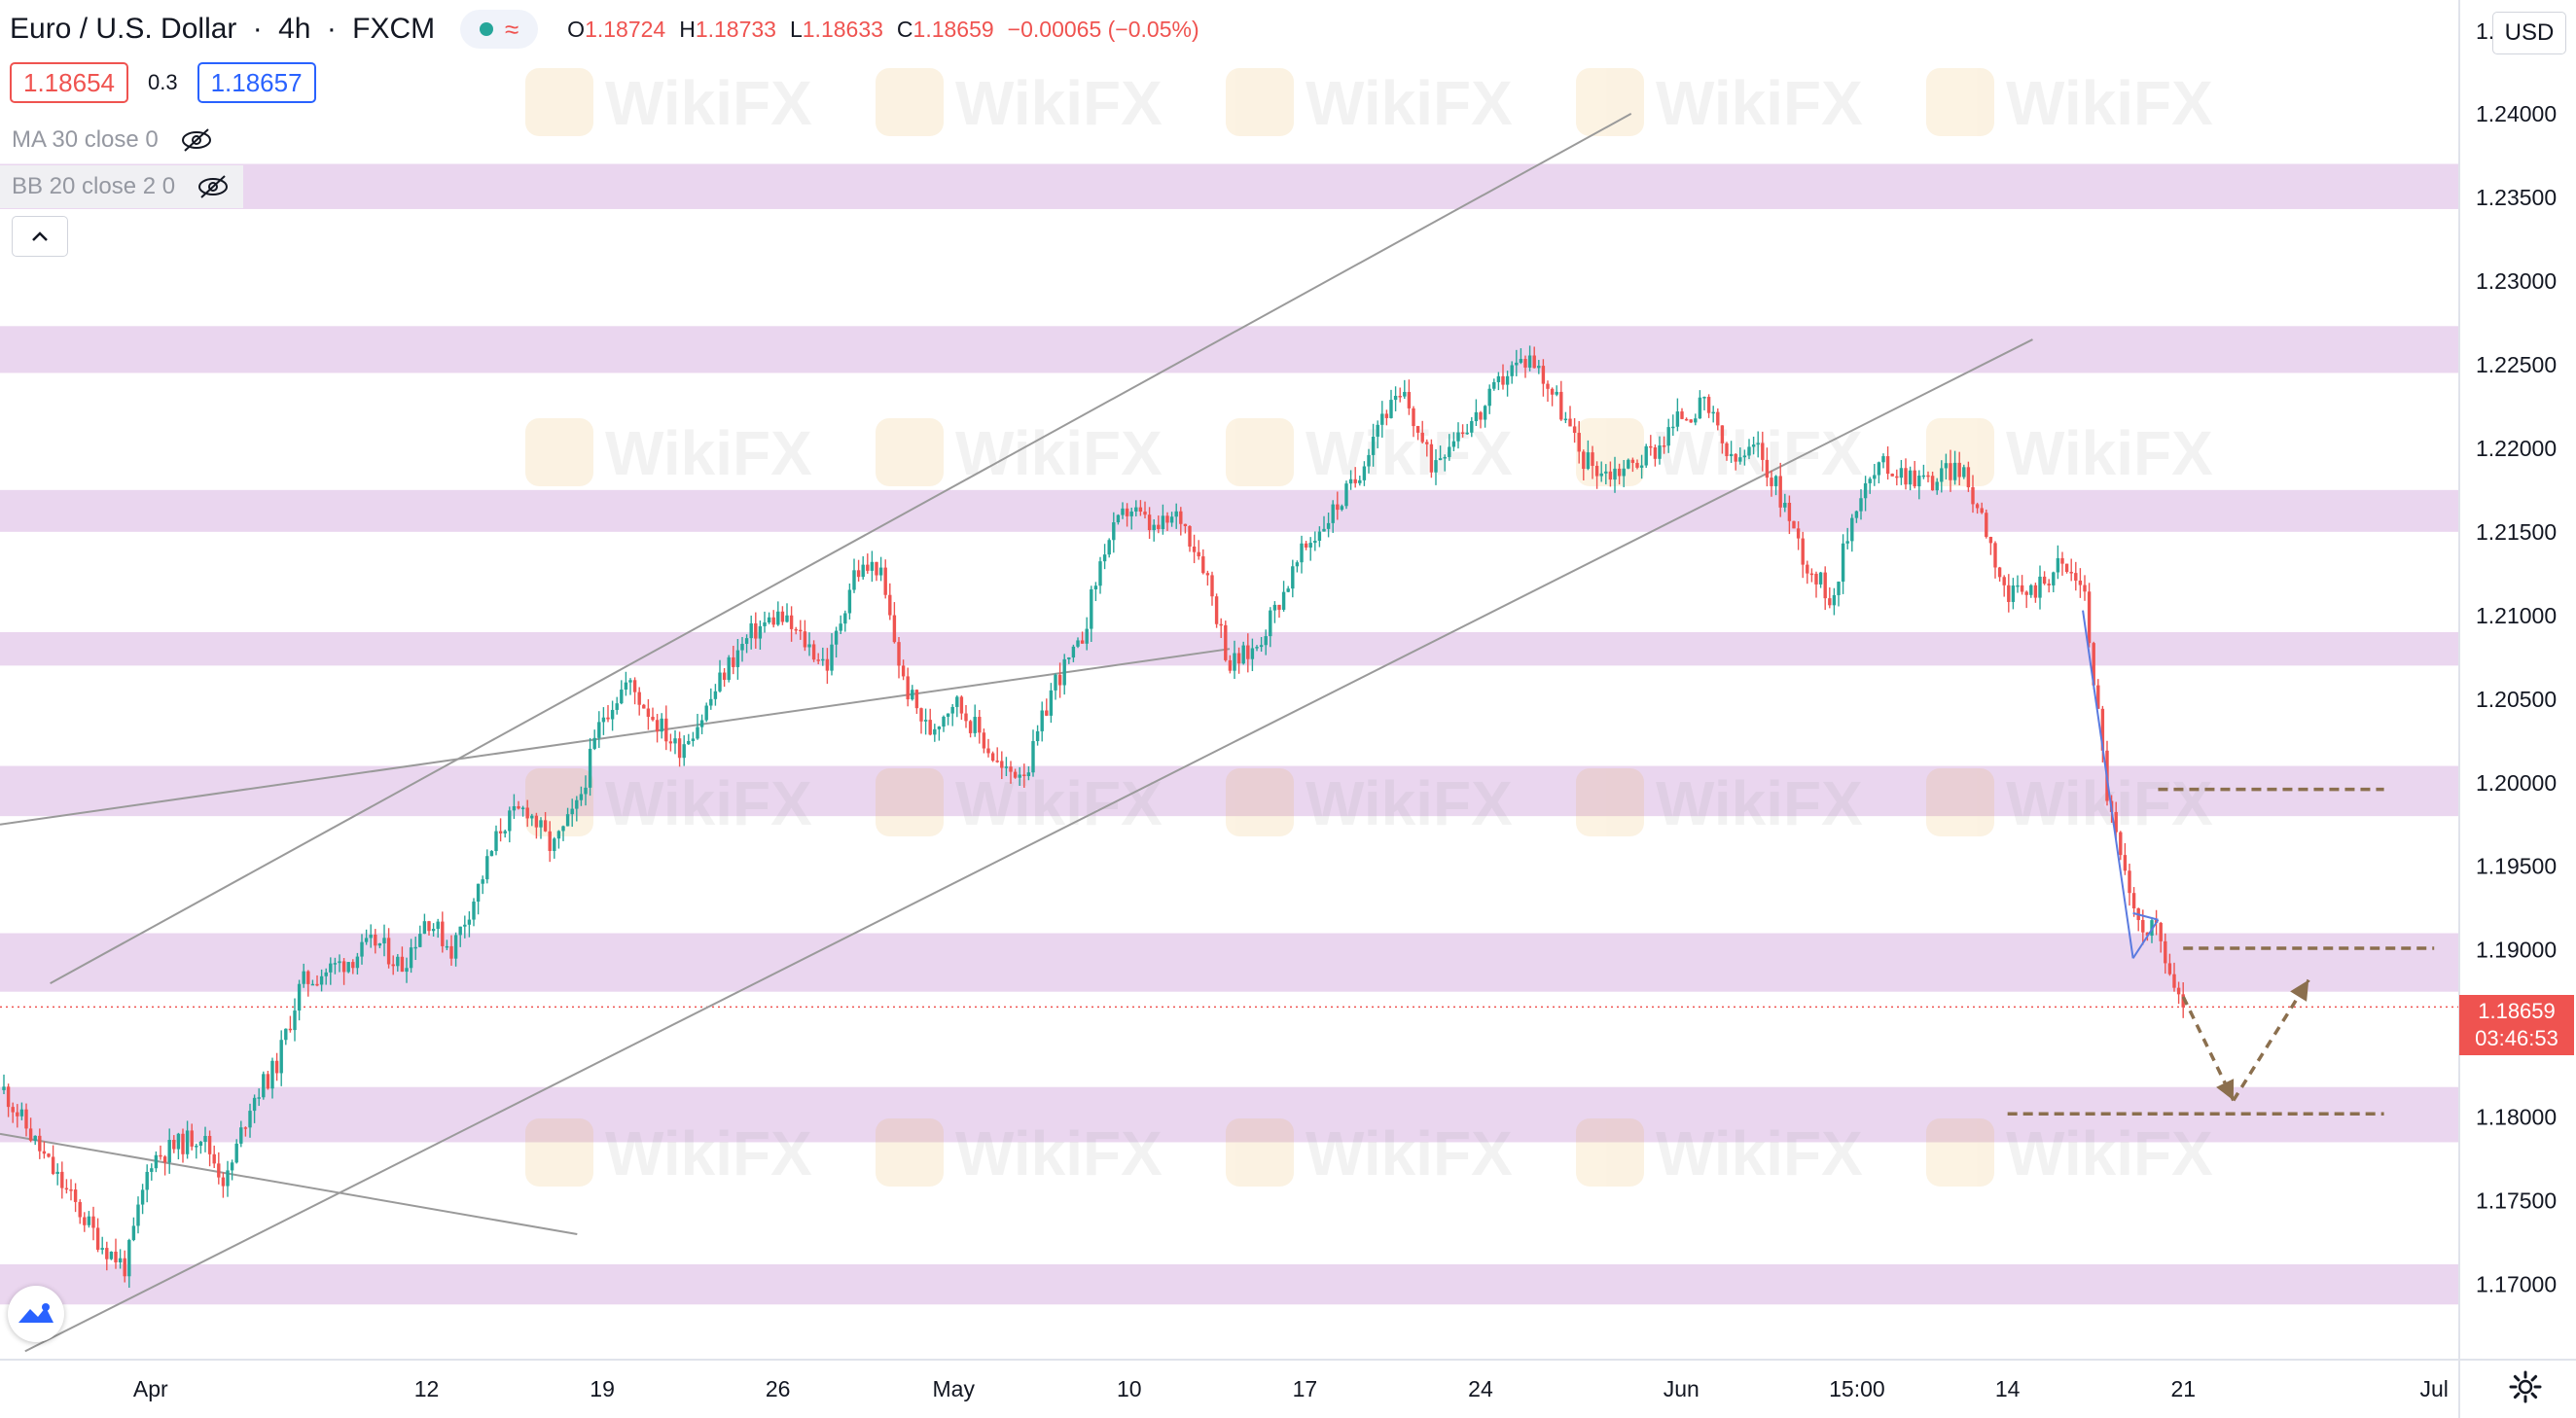  Describe the element at coordinates (1291, 1388) in the screenshot. I see `time-axis: Apr 12 19 26 May 10 17 24 Jun 15:00 14 21 Jul` at that location.